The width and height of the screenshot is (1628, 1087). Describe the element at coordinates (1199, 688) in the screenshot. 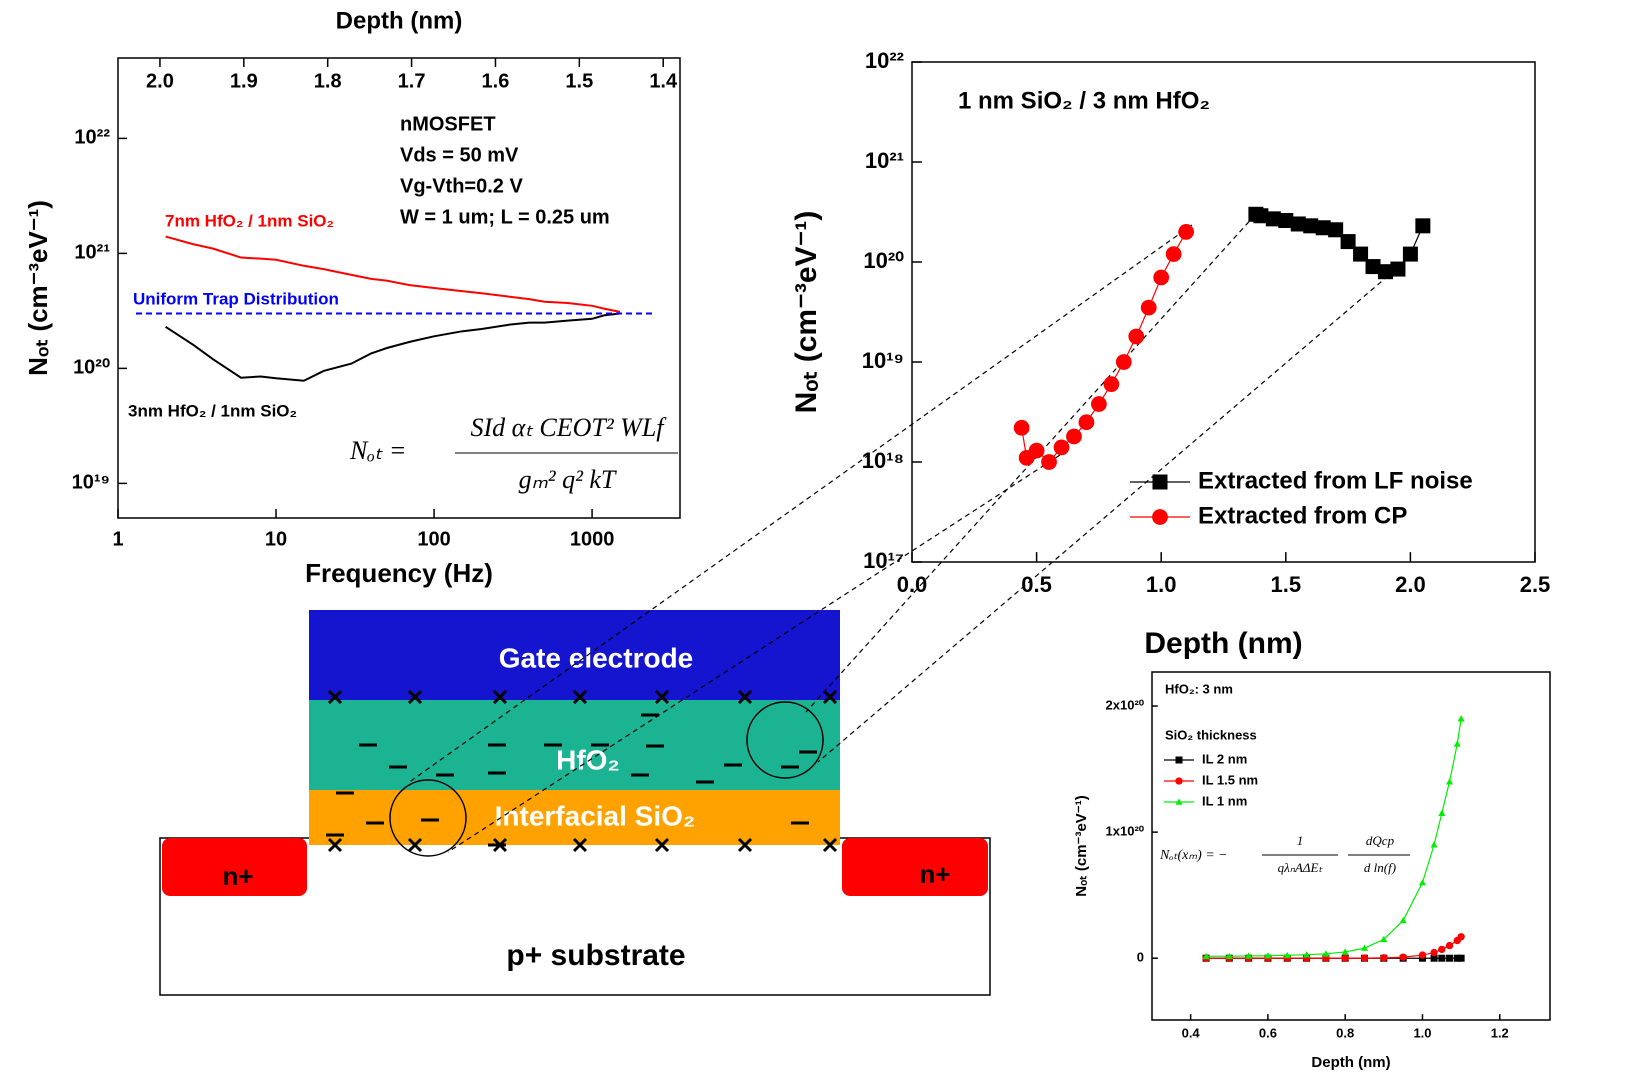

I see `annotation: HfO₂: 3 nm` at that location.